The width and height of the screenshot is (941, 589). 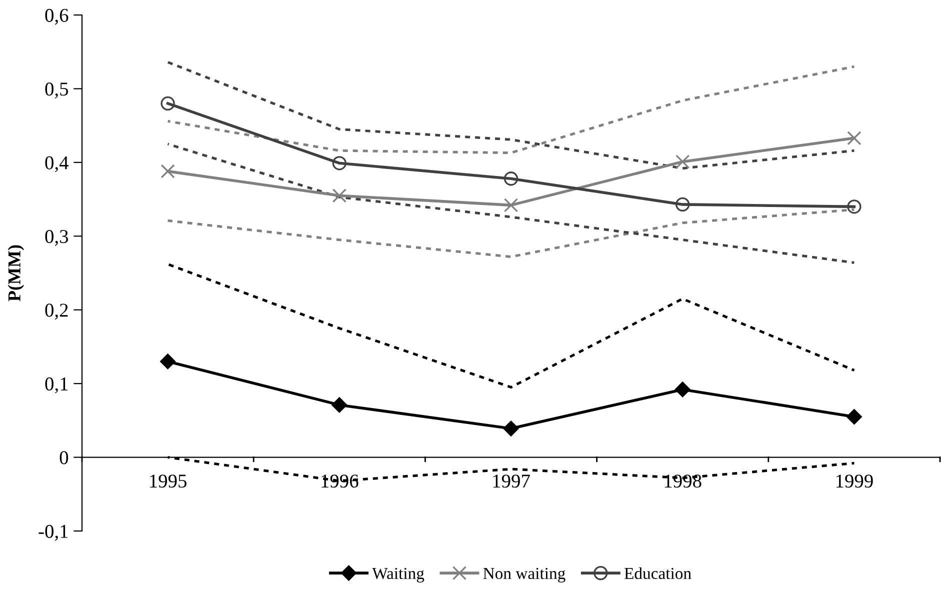 I want to click on legend-label: Waiting, so click(x=398, y=575).